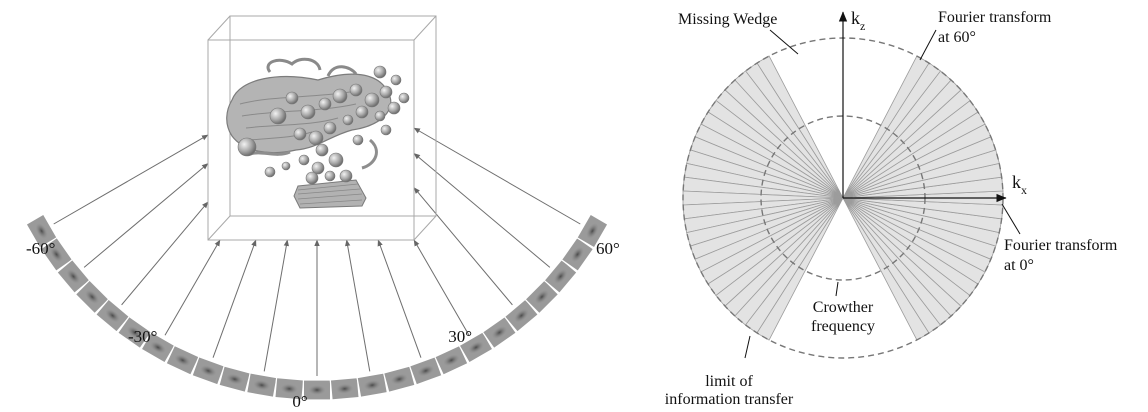 This screenshot has height=412, width=1148. I want to click on kz-label: kz, so click(858, 20).